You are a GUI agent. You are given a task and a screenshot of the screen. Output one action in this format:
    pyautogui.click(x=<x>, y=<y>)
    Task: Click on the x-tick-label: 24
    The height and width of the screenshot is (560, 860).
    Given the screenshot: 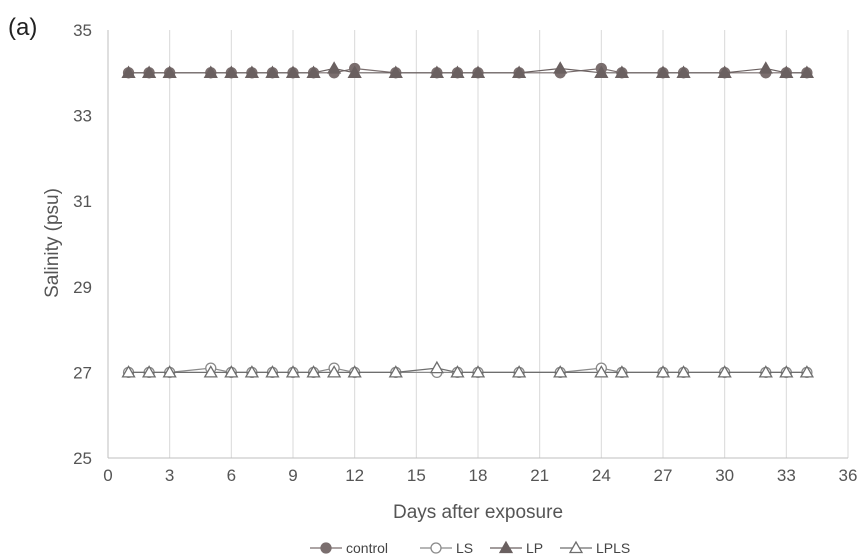 What is the action you would take?
    pyautogui.click(x=601, y=475)
    